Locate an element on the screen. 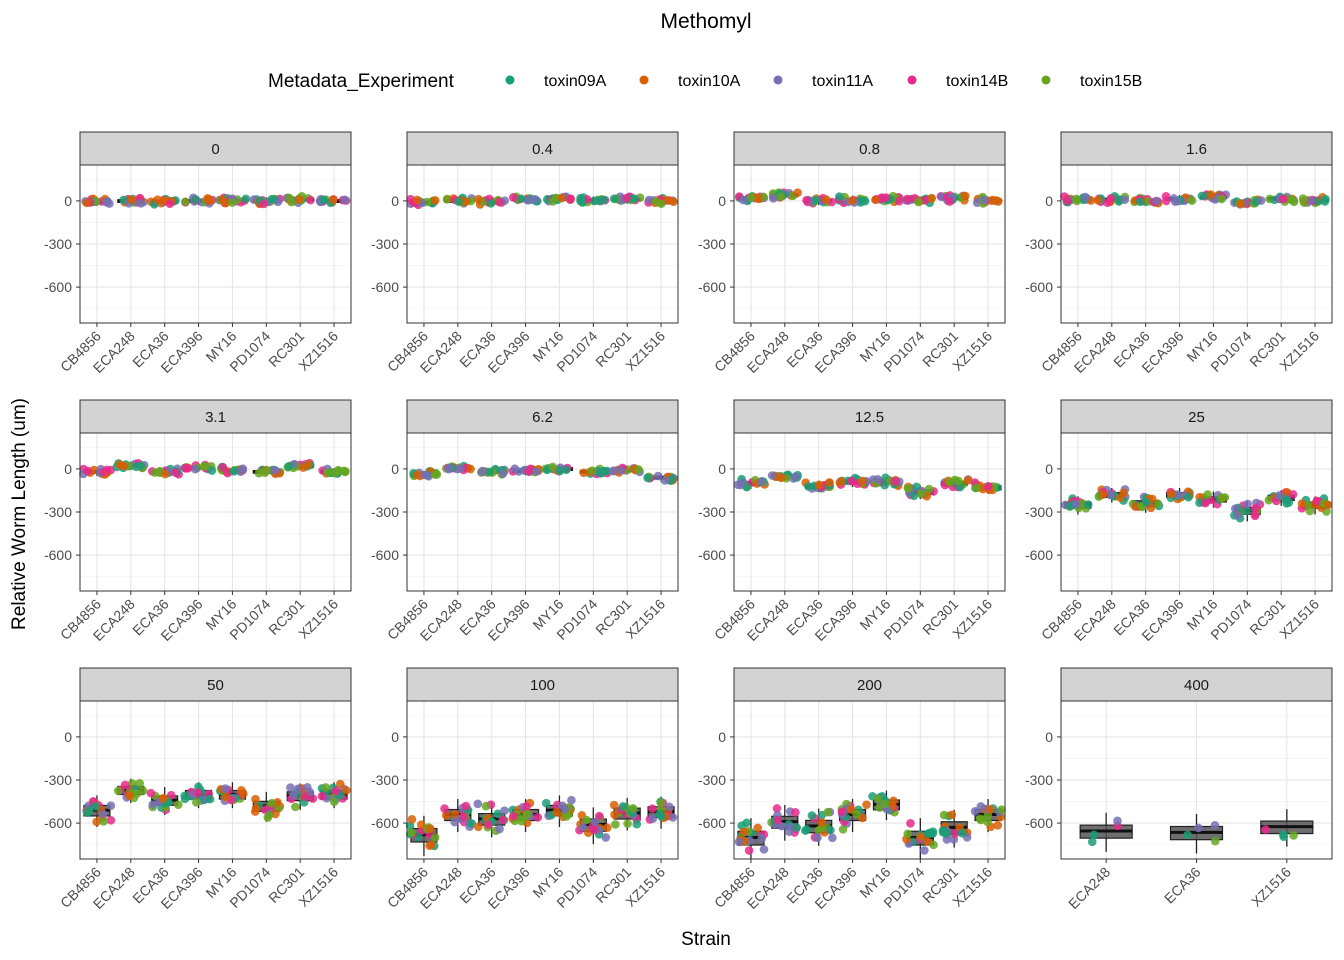 This screenshot has width=1344, height=960. x-axis-label: Strain is located at coordinates (706, 939).